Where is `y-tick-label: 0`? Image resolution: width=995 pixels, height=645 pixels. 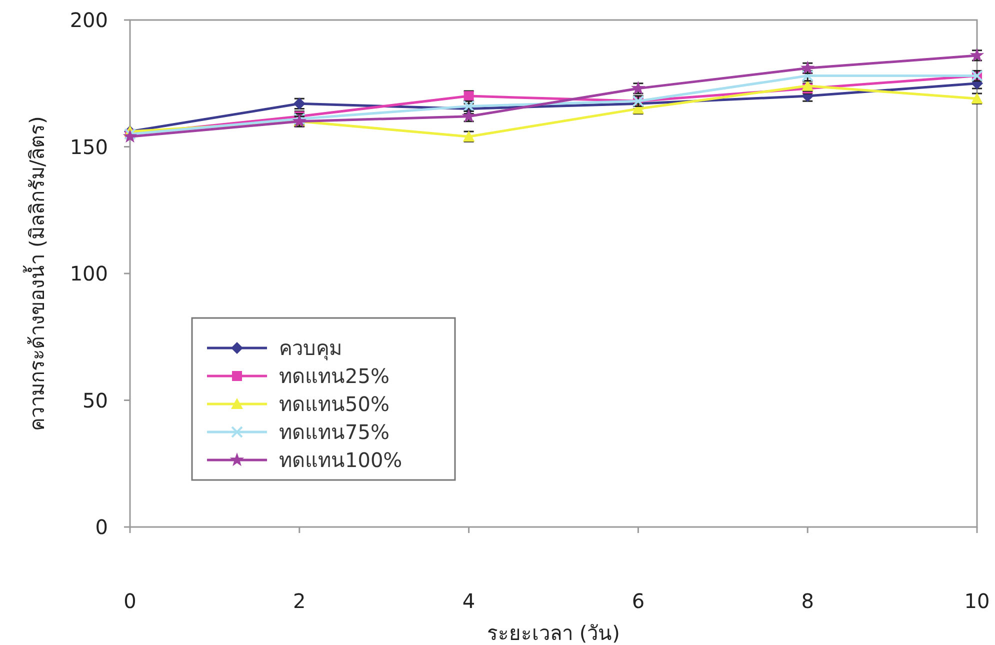
y-tick-label: 0 is located at coordinates (101, 527).